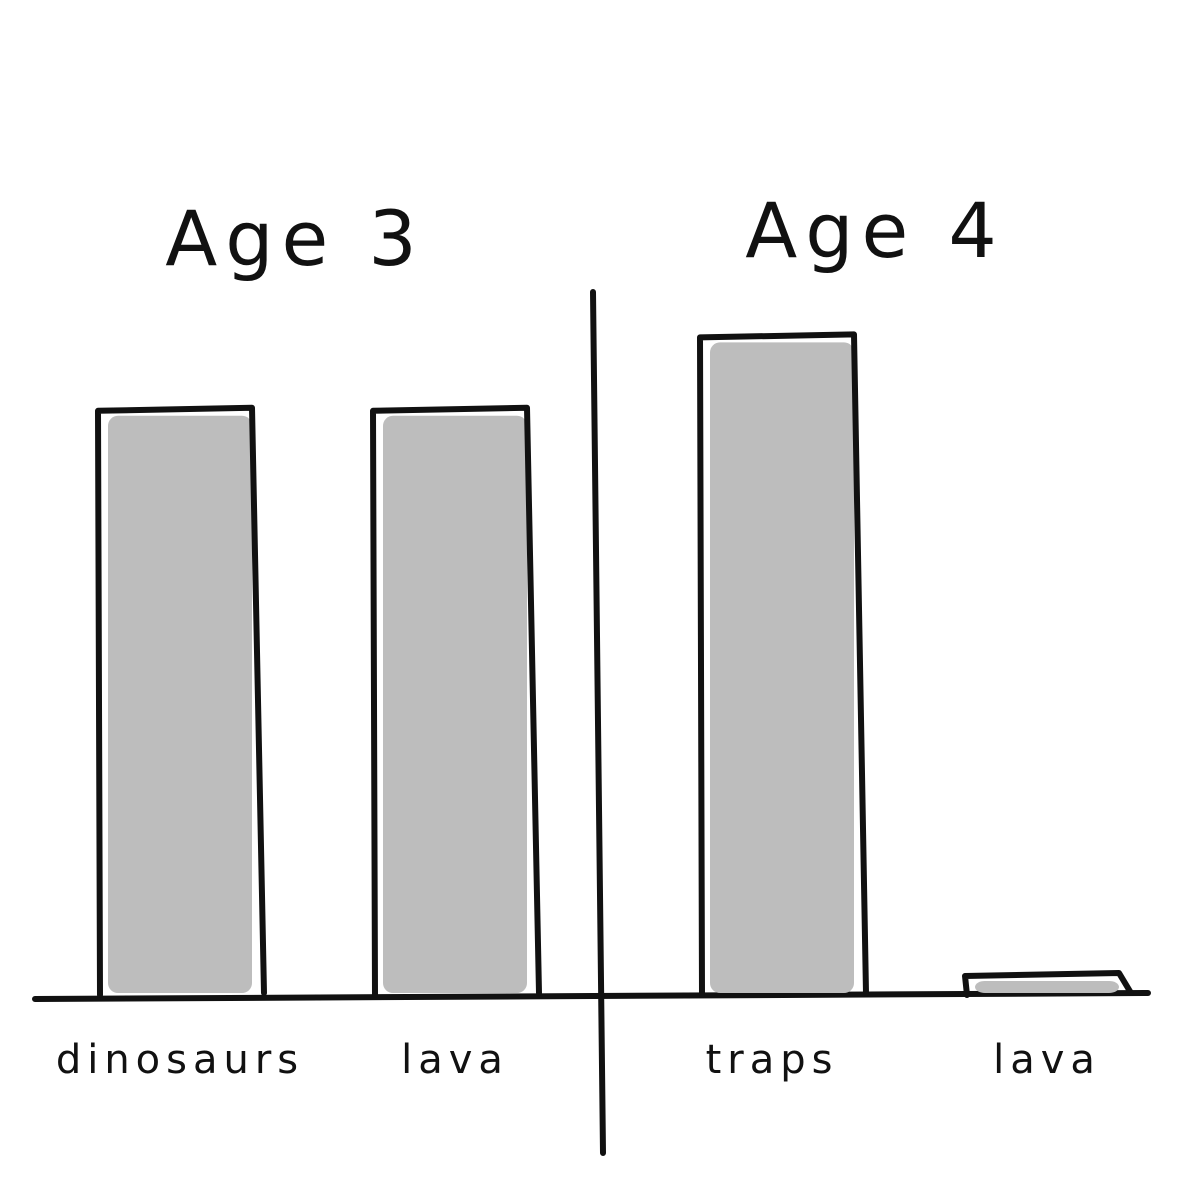 Image resolution: width=1200 pixels, height=1200 pixels. What do you see at coordinates (591, 996) in the screenshot?
I see `x-axis` at bounding box center [591, 996].